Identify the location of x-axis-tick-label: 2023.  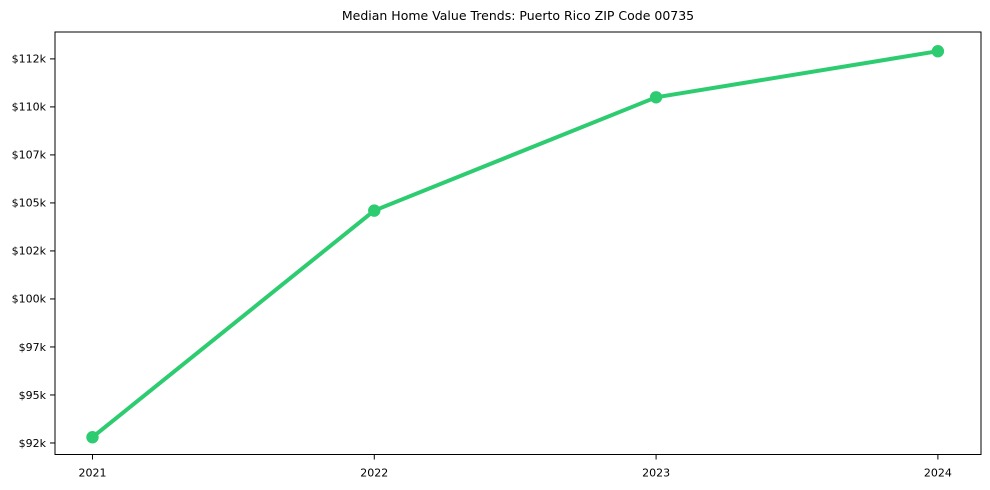
(656, 473).